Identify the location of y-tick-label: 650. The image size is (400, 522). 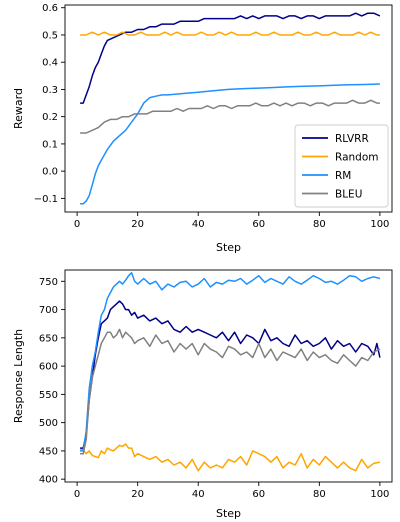
(48, 338).